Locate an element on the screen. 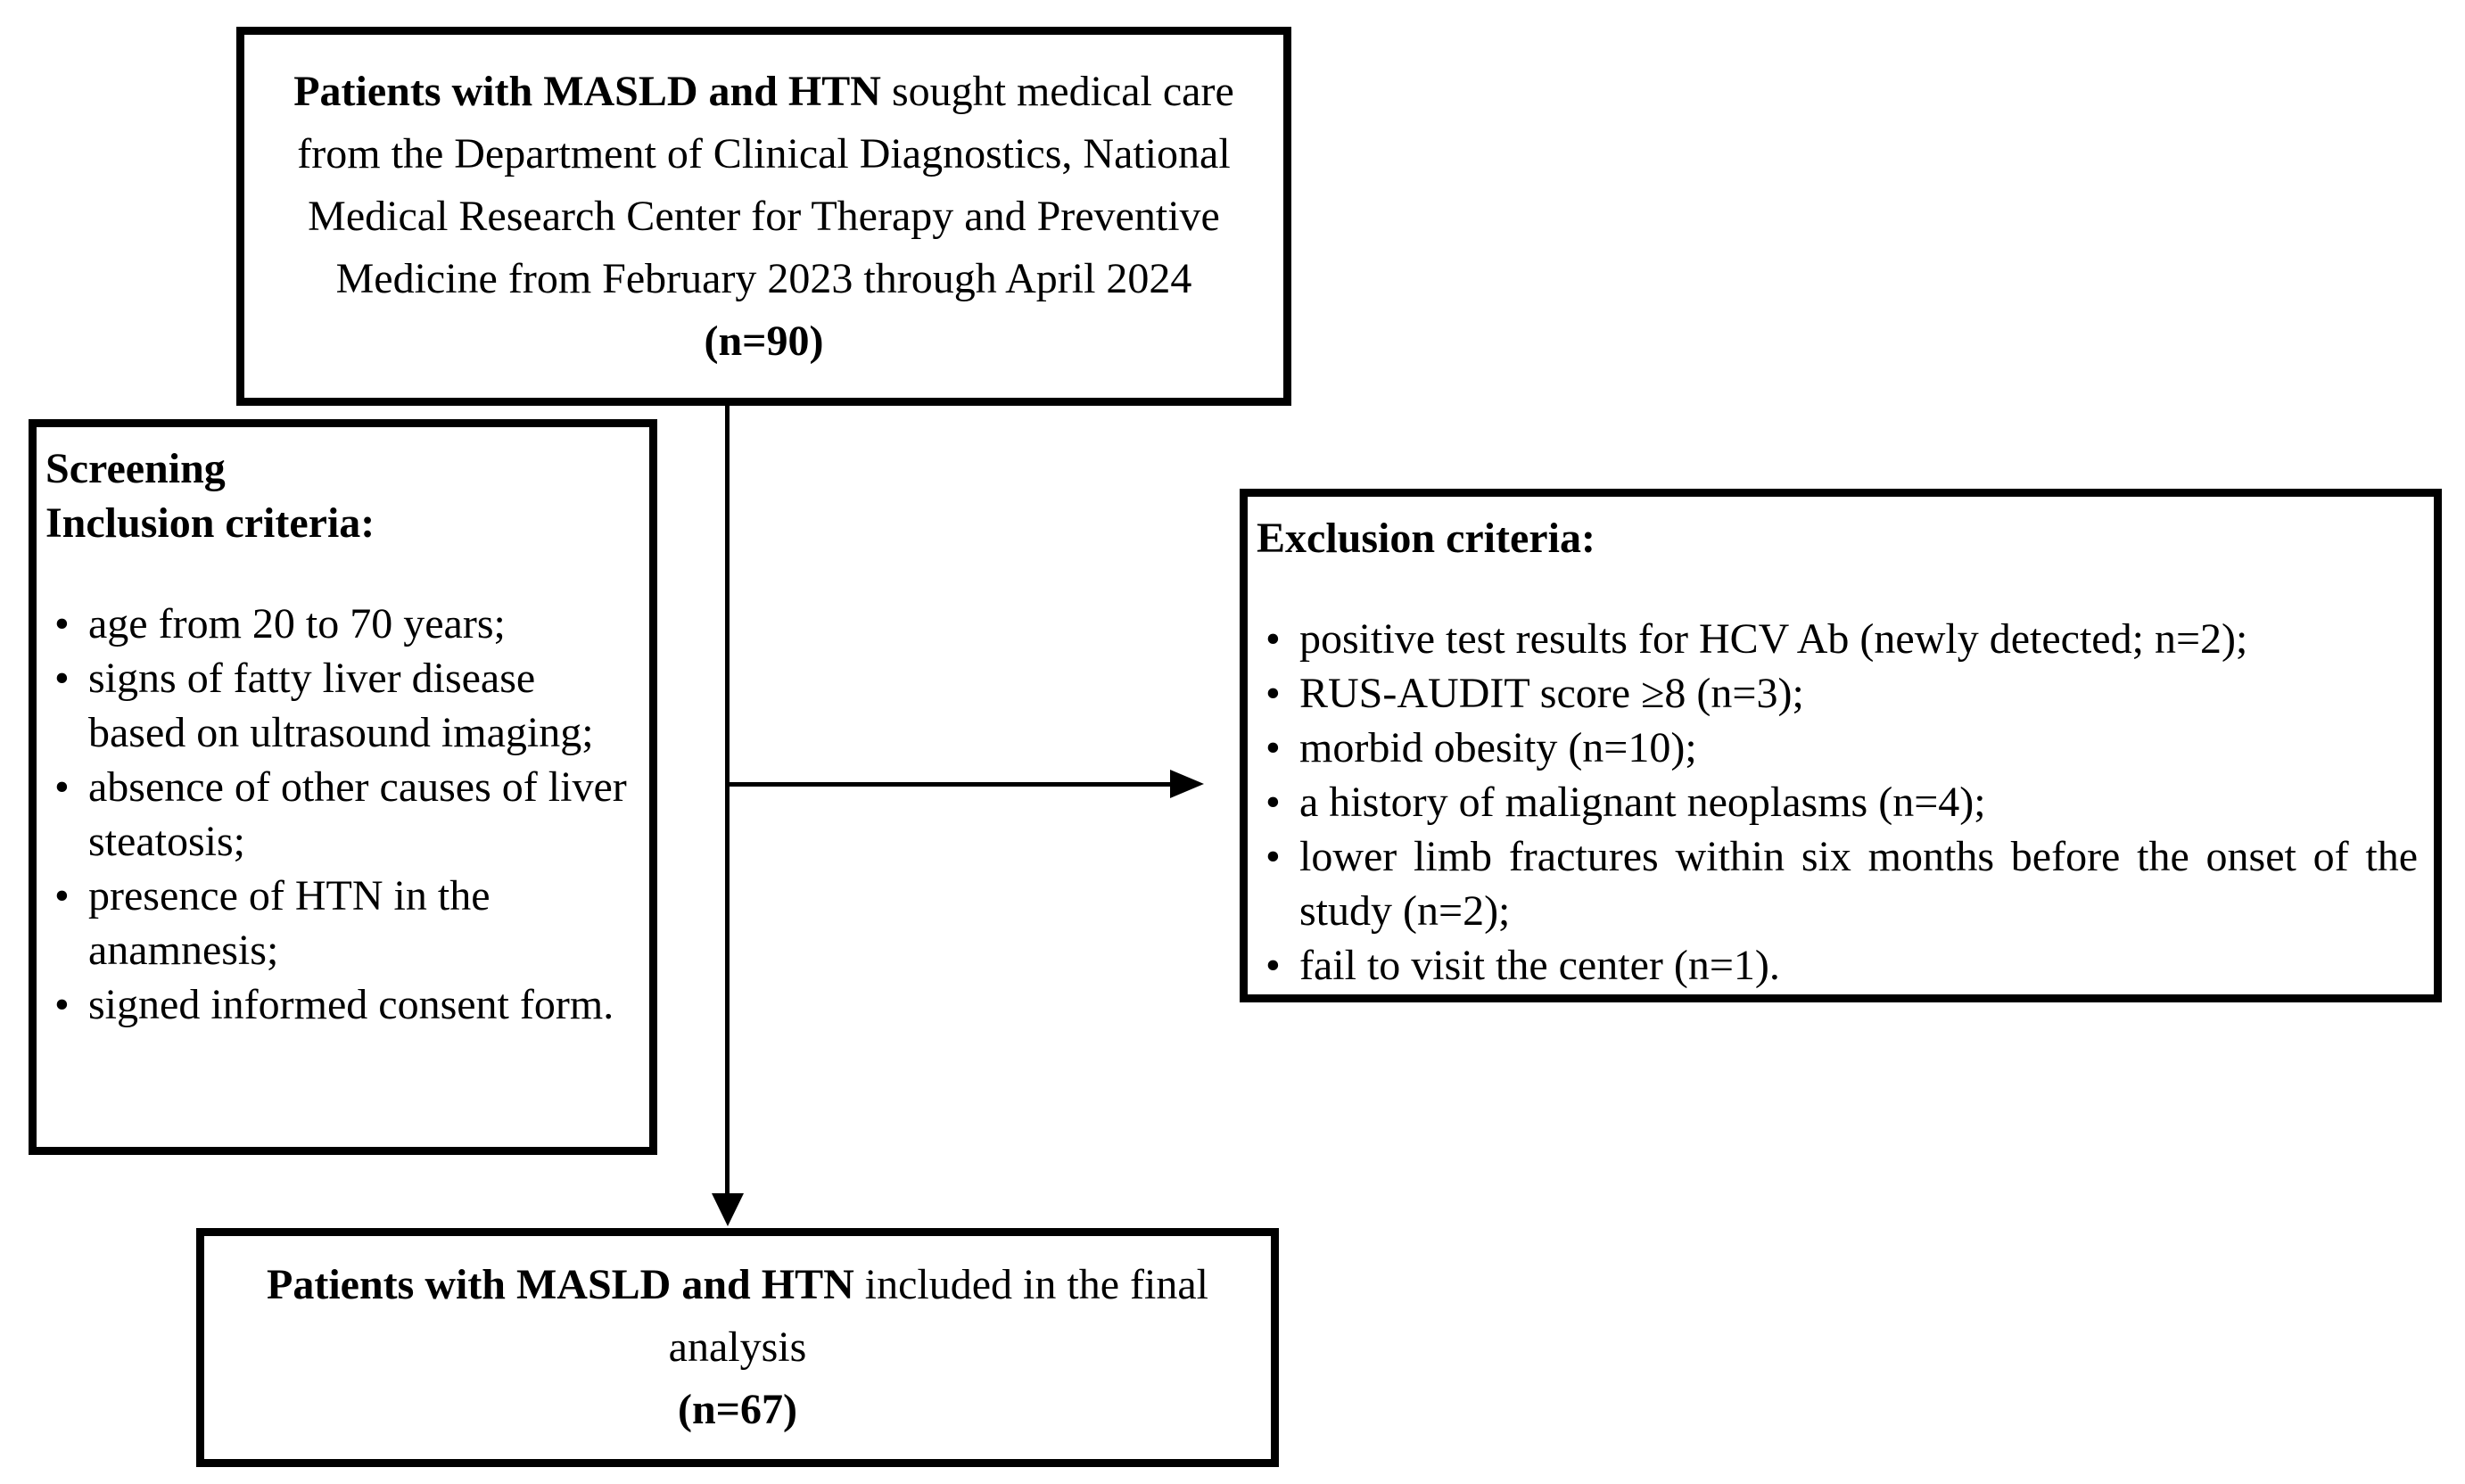  down-arrow-line is located at coordinates (727, 799).